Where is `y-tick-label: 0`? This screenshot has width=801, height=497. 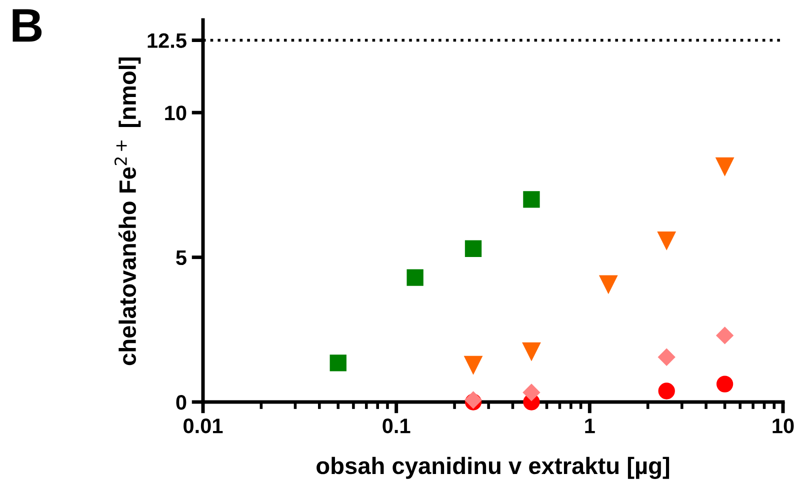
y-tick-label: 0 is located at coordinates (181, 402).